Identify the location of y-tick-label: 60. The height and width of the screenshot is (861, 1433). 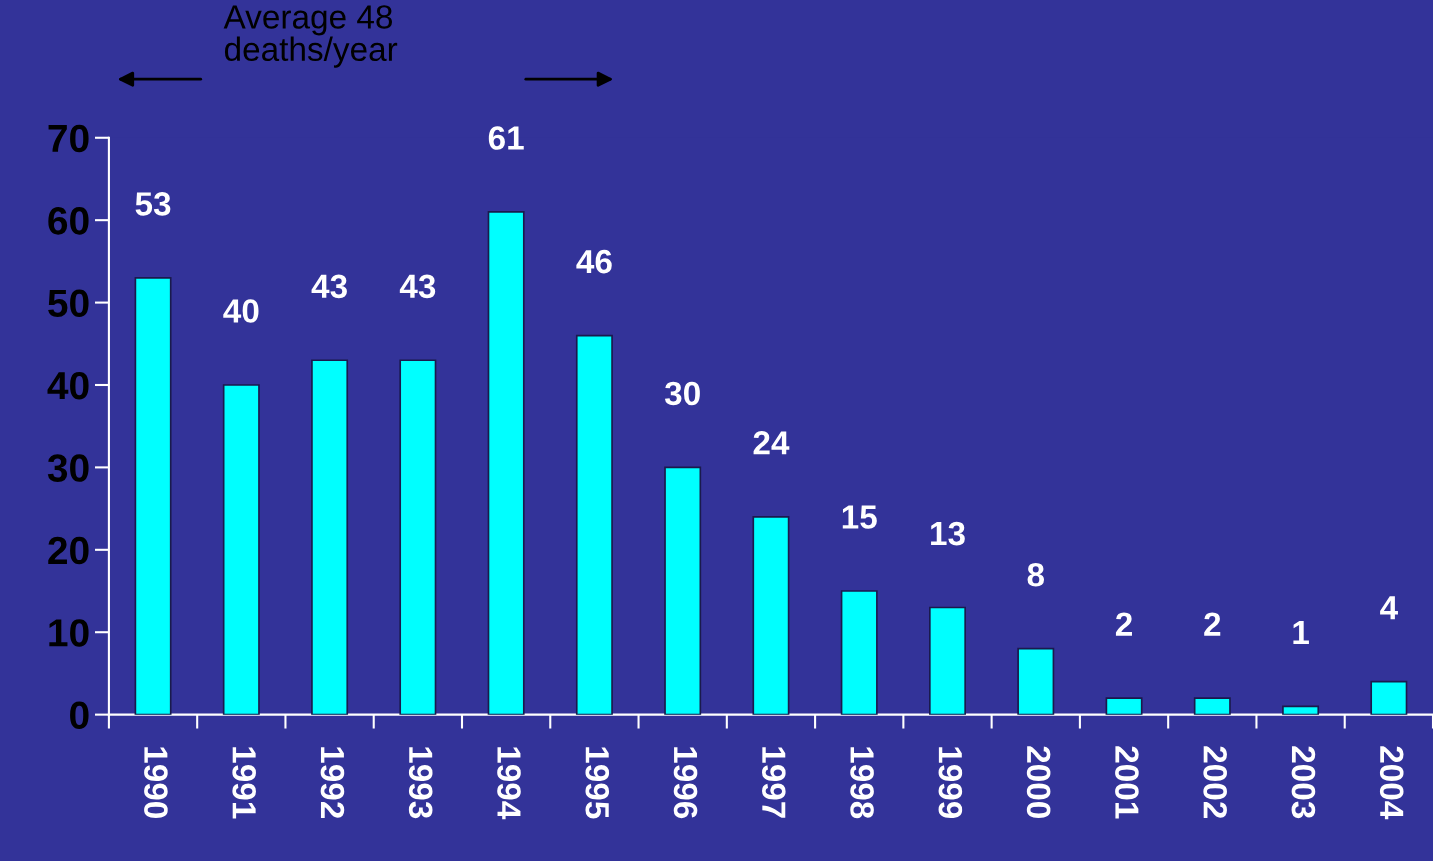
(68, 221).